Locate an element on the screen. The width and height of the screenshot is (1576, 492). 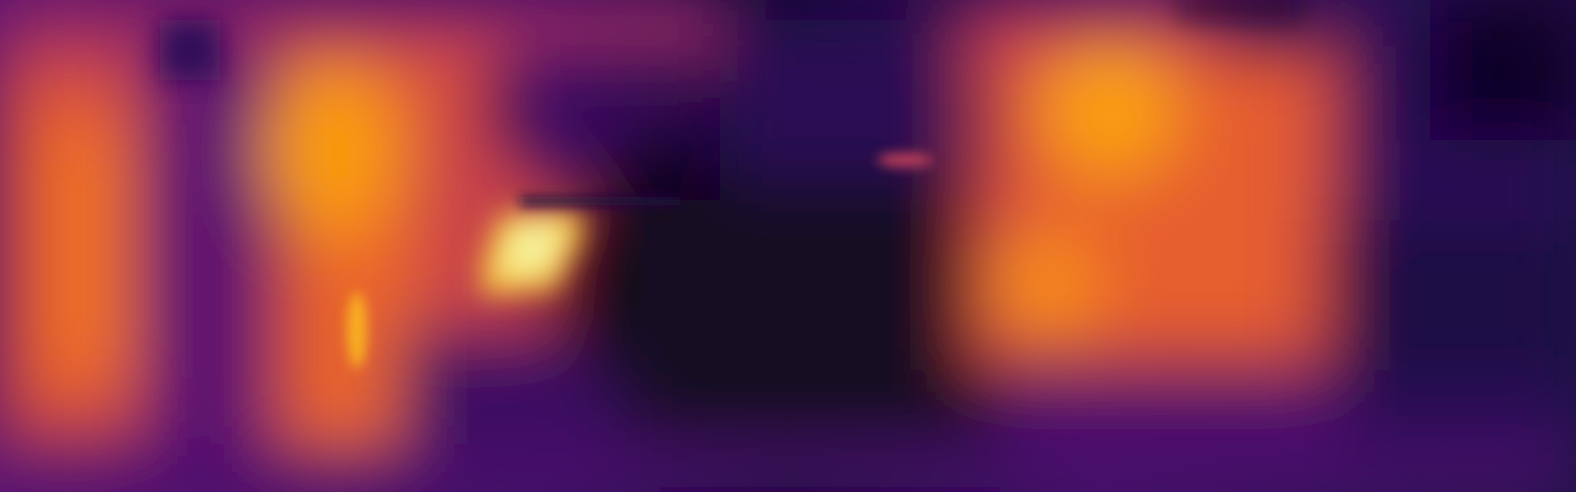
bright-highlight is located at coordinates (532, 252).